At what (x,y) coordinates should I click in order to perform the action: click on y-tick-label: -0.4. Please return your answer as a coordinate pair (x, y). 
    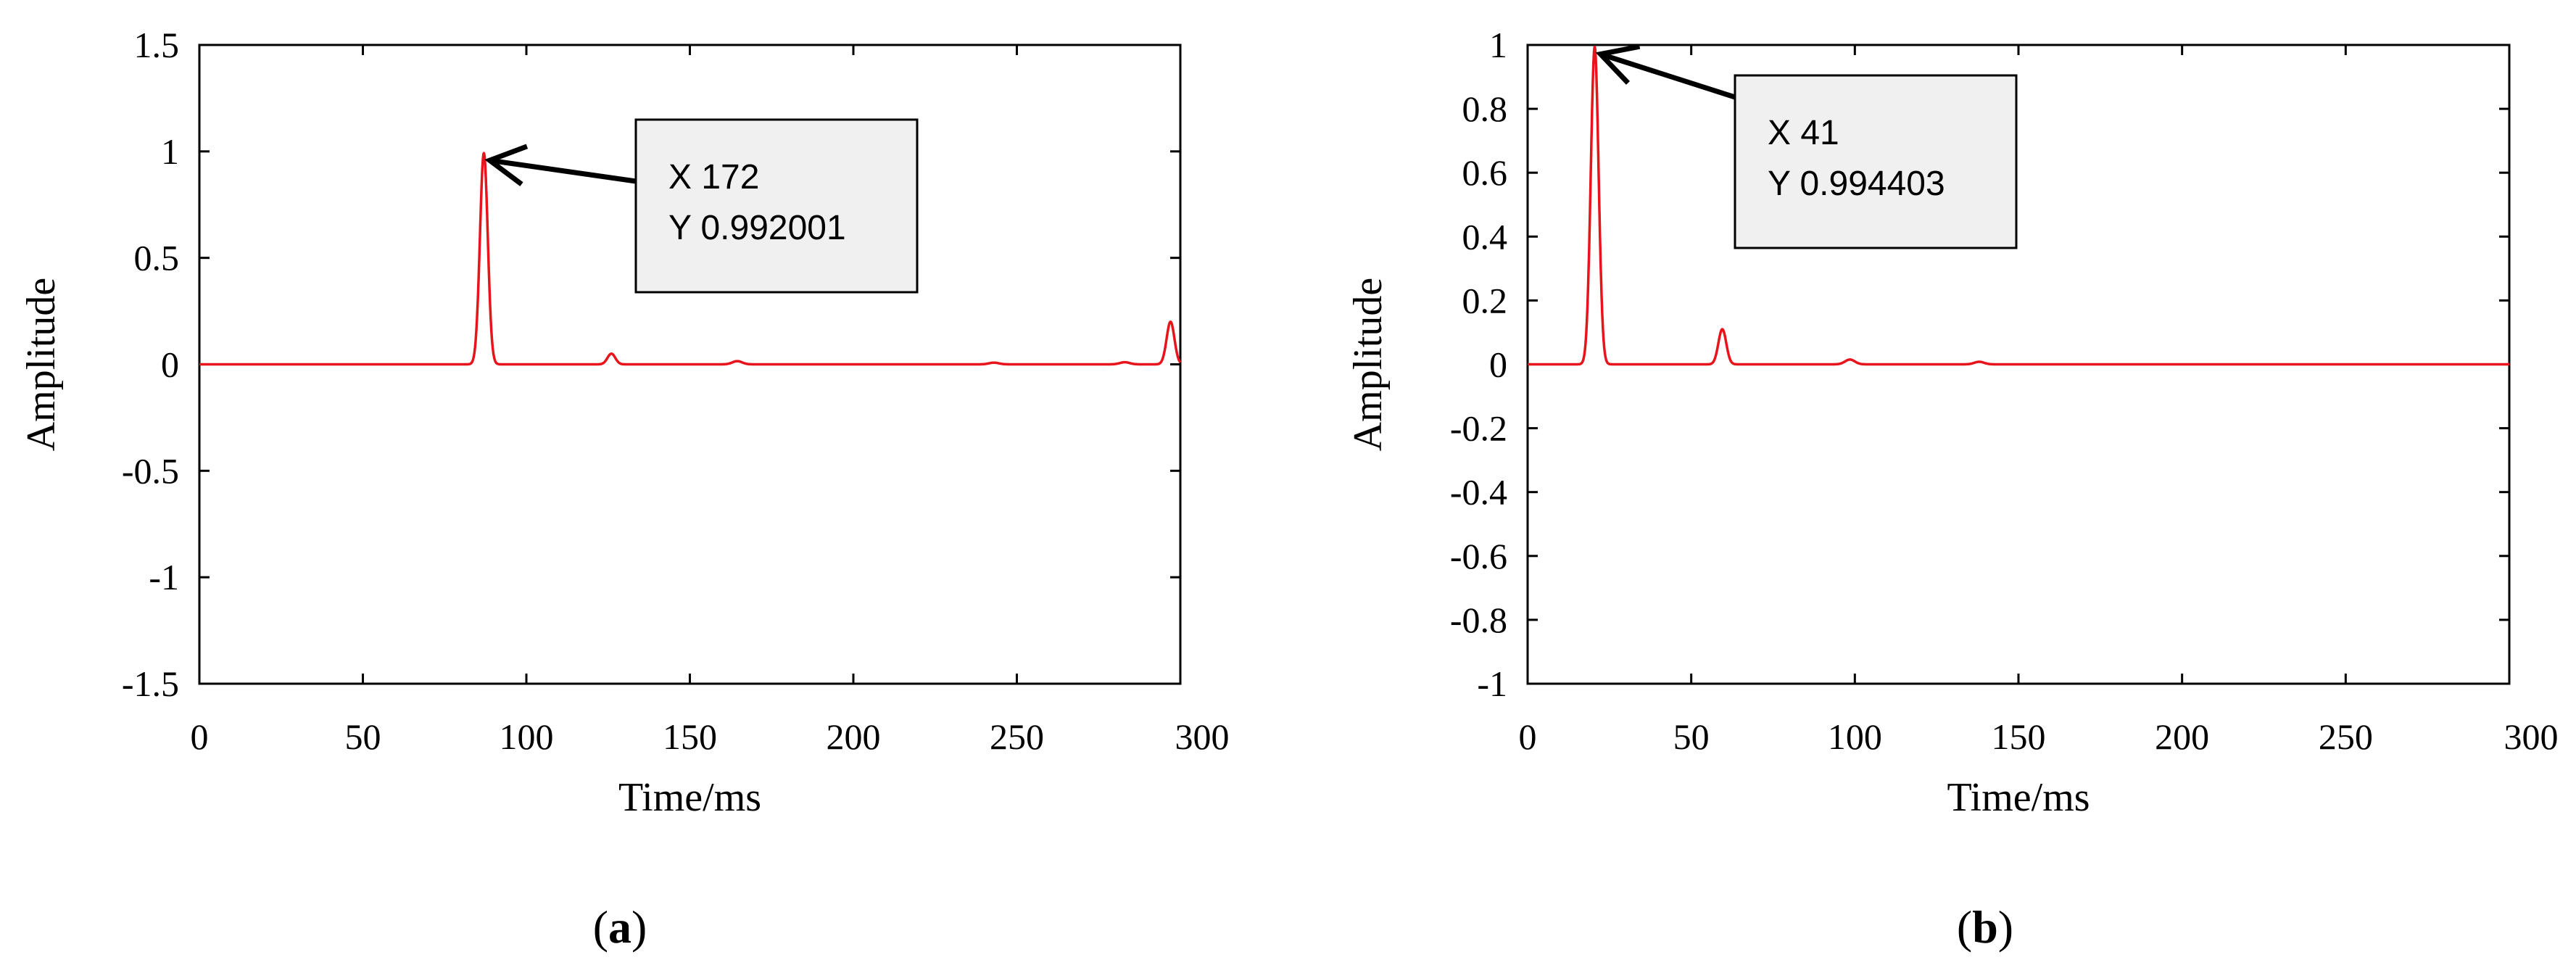
    Looking at the image, I should click on (1479, 492).